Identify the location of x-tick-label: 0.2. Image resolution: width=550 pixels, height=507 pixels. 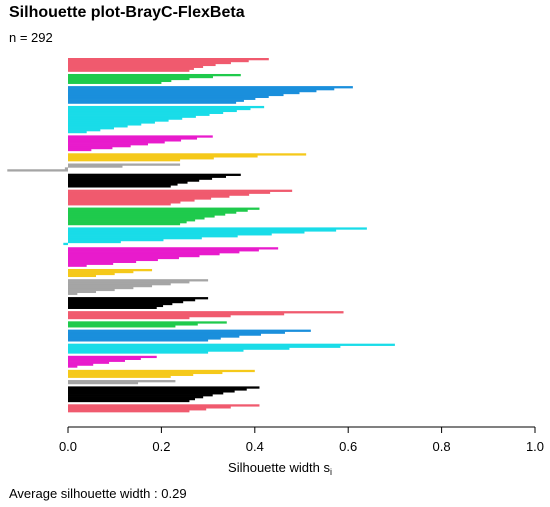
(161, 446).